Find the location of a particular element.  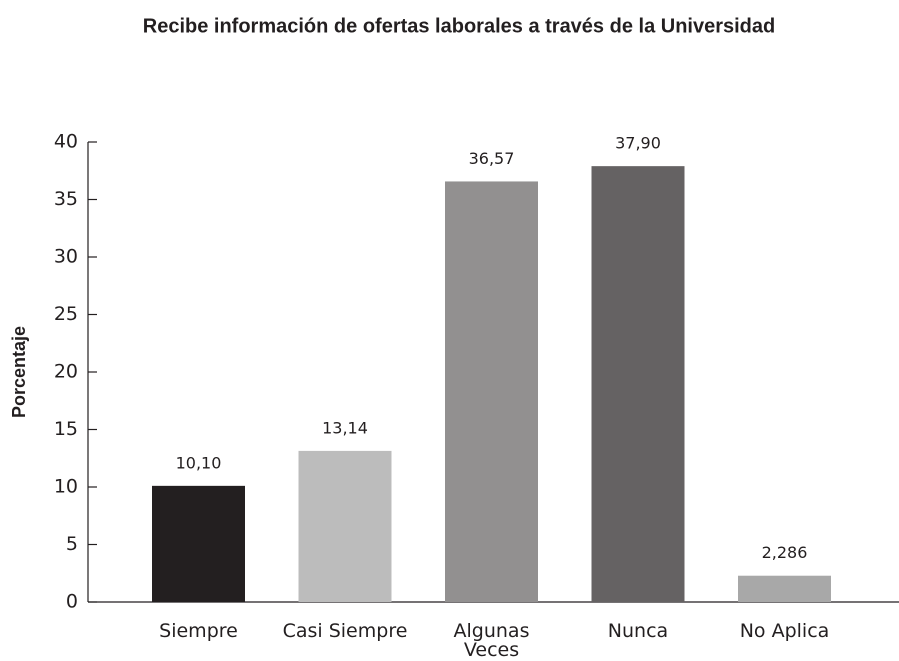

x-tick-label: No Aplica is located at coordinates (785, 631).